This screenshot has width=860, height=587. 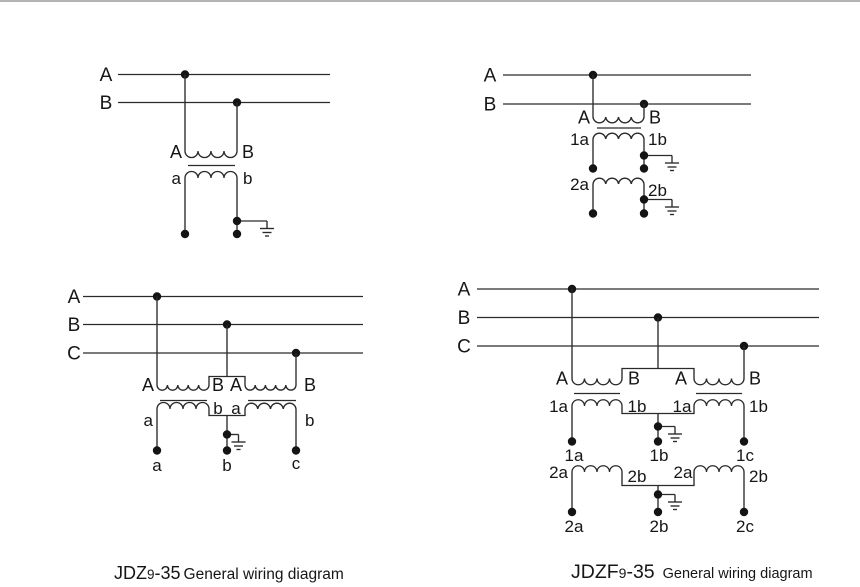 I want to click on circuit-jdz-three-phase: A B C A B A B, so click(x=215, y=381).